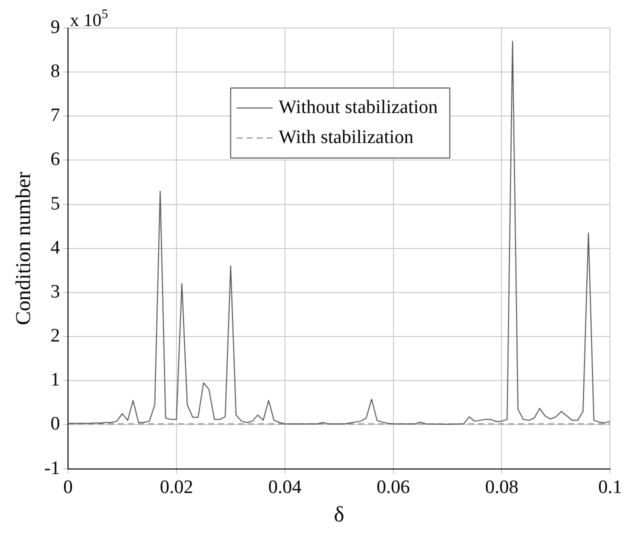 This screenshot has height=537, width=633. Describe the element at coordinates (55, 27) in the screenshot. I see `y-tick-label: 9` at that location.